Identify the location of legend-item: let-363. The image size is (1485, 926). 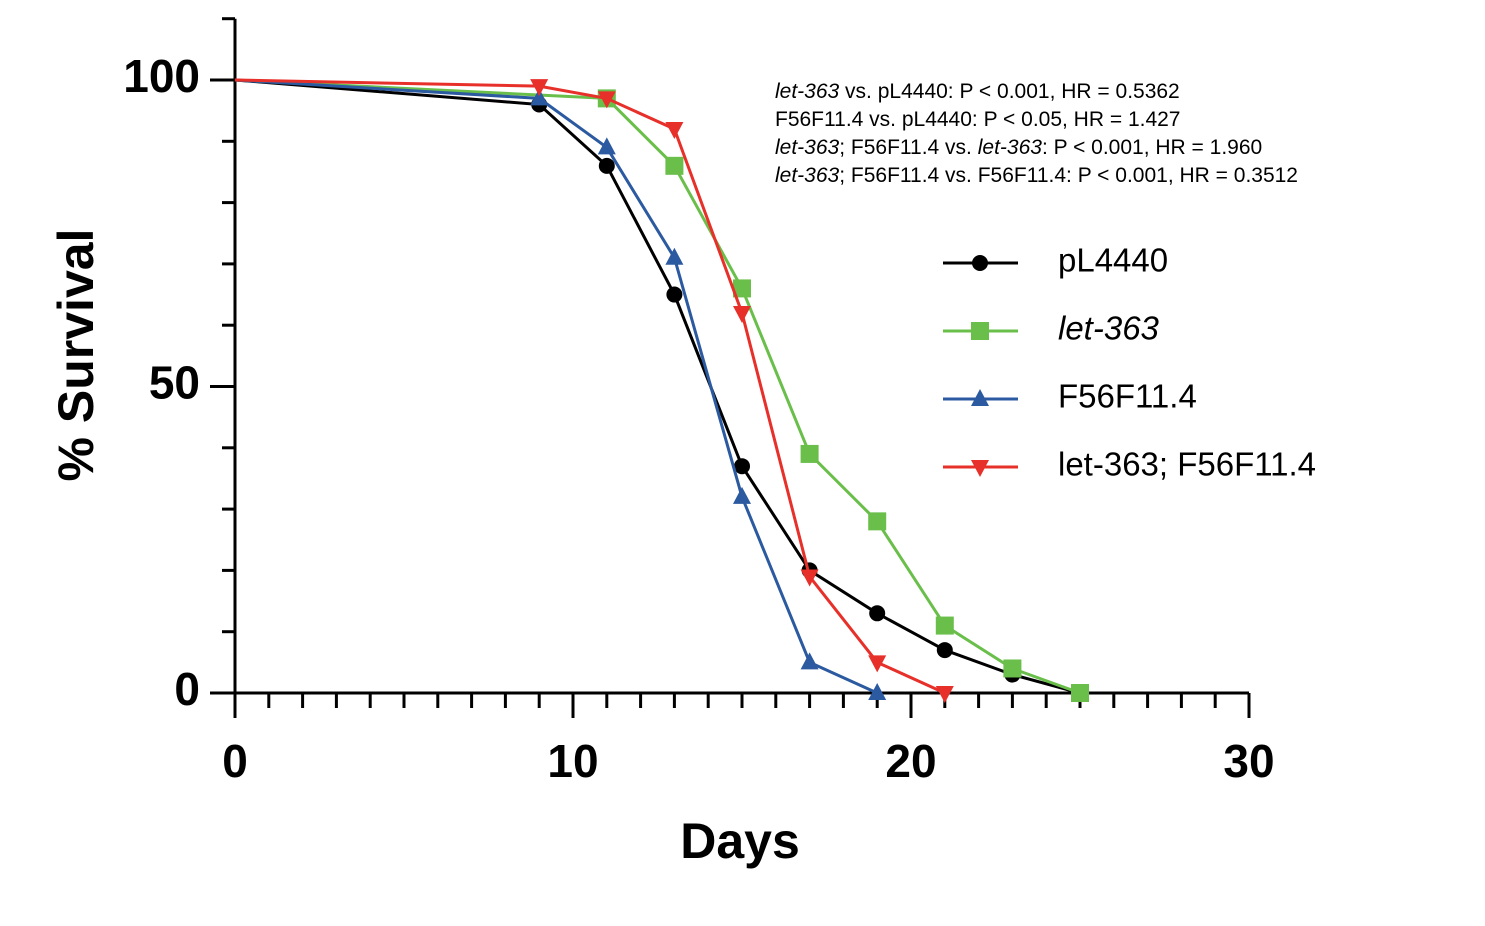
(1051, 328).